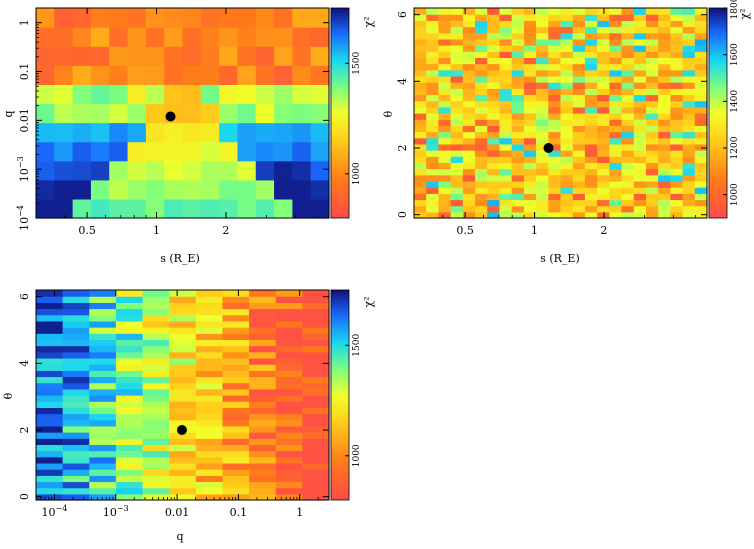 This screenshot has width=754, height=549. Describe the element at coordinates (225, 230) in the screenshot. I see `x-tick-label: 2` at that location.